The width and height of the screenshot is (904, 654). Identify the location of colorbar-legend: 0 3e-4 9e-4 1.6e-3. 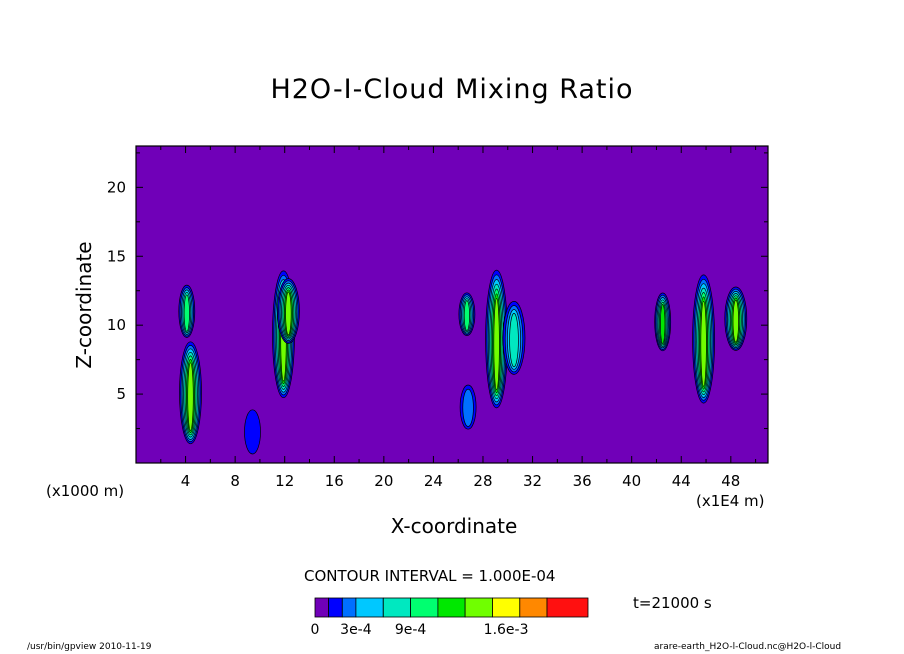
(450, 617).